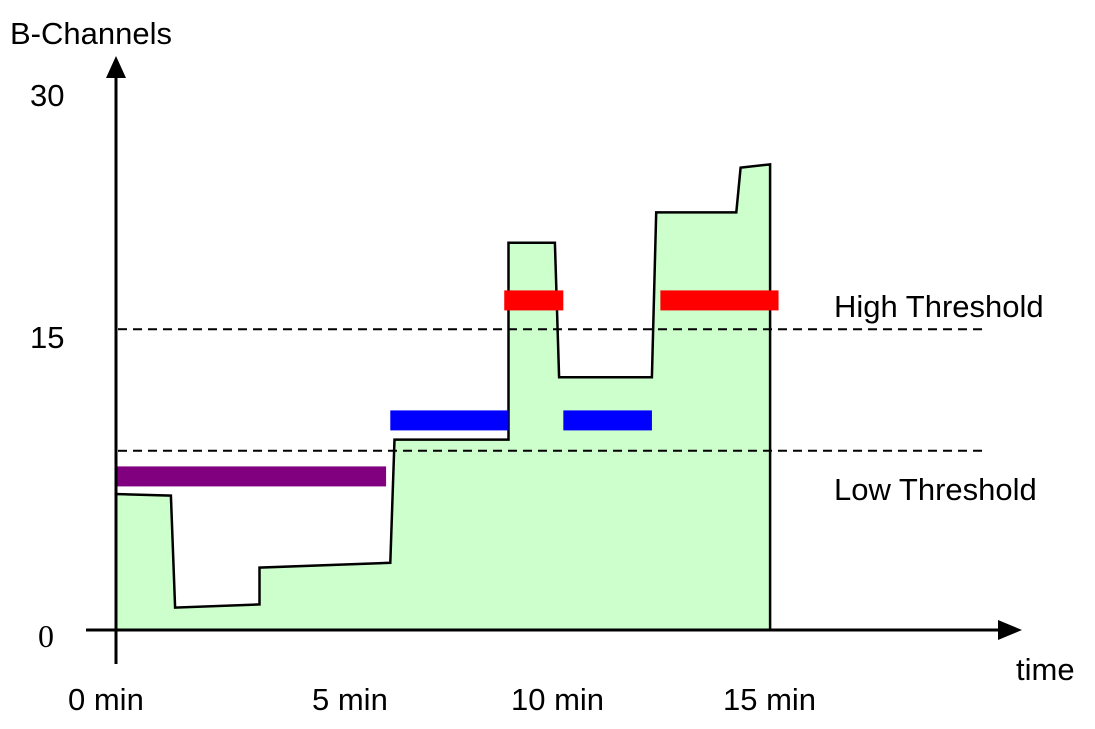  Describe the element at coordinates (47, 337) in the screenshot. I see `y-tick-label: 15` at that location.